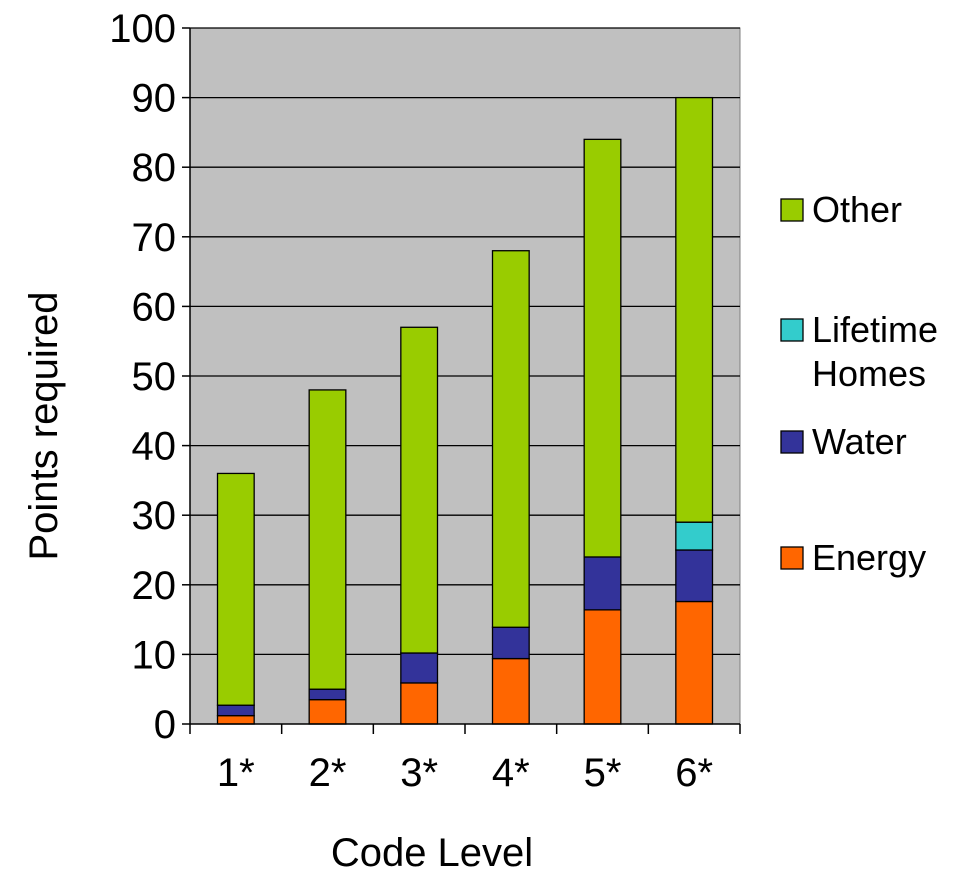 Image resolution: width=967 pixels, height=873 pixels. Describe the element at coordinates (44, 425) in the screenshot. I see `y-axis-title: Points required` at that location.